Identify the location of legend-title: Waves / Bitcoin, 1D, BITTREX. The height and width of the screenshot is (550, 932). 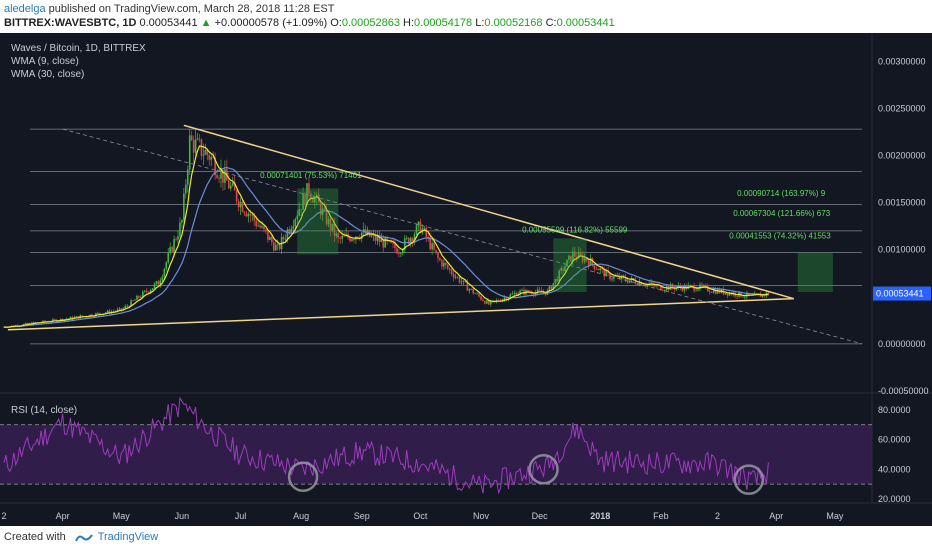
(78, 48).